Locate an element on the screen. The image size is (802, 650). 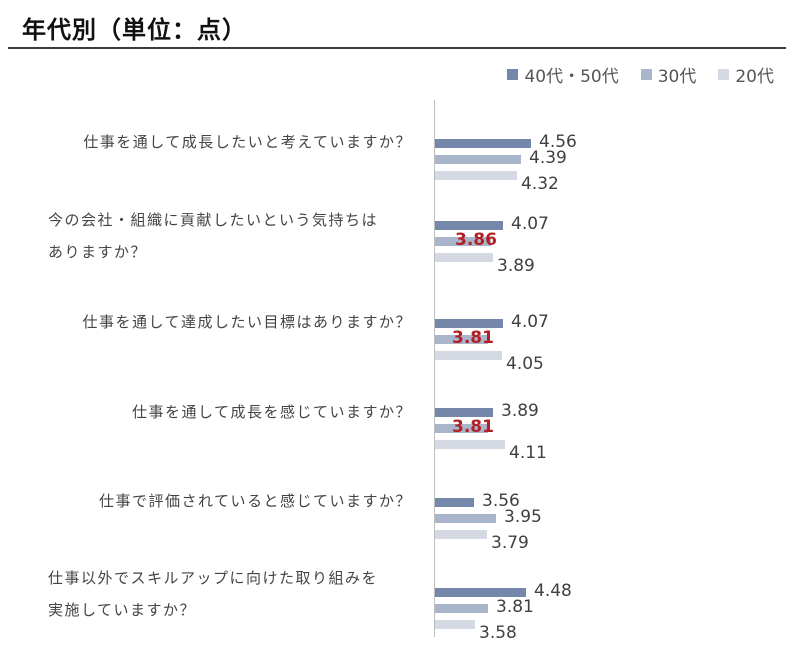
bar-40-50-q5 is located at coordinates (454, 502).